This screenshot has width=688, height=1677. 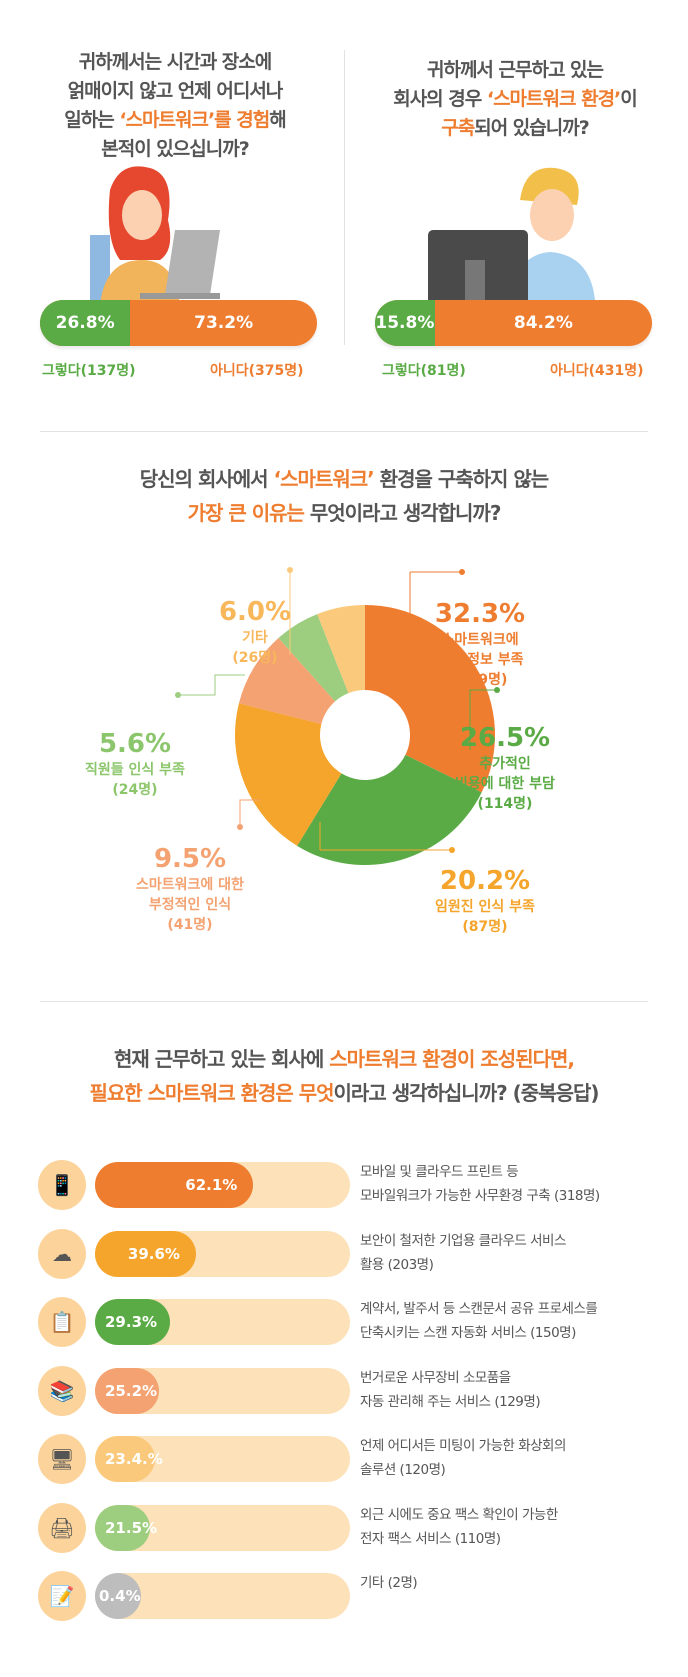 I want to click on bar-fill: 0.4%, so click(x=118, y=1596).